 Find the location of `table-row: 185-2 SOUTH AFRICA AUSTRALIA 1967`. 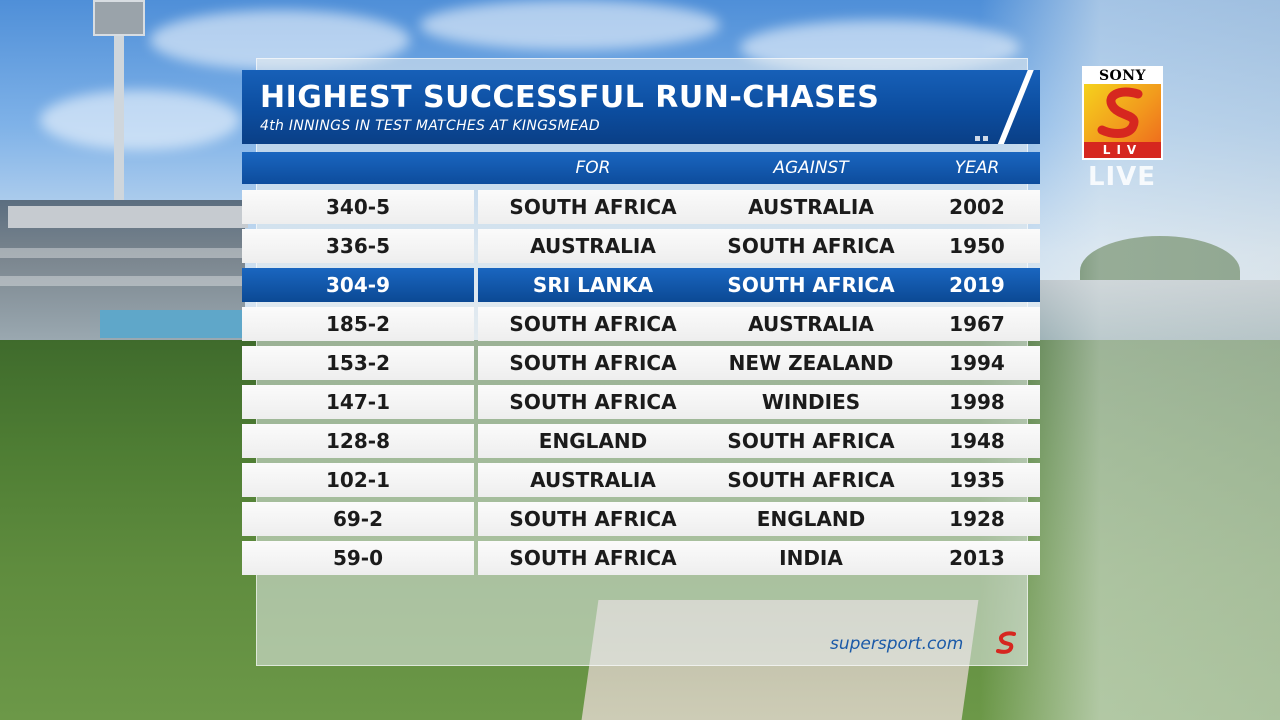

table-row: 185-2 SOUTH AFRICA AUSTRALIA 1967 is located at coordinates (641, 324).